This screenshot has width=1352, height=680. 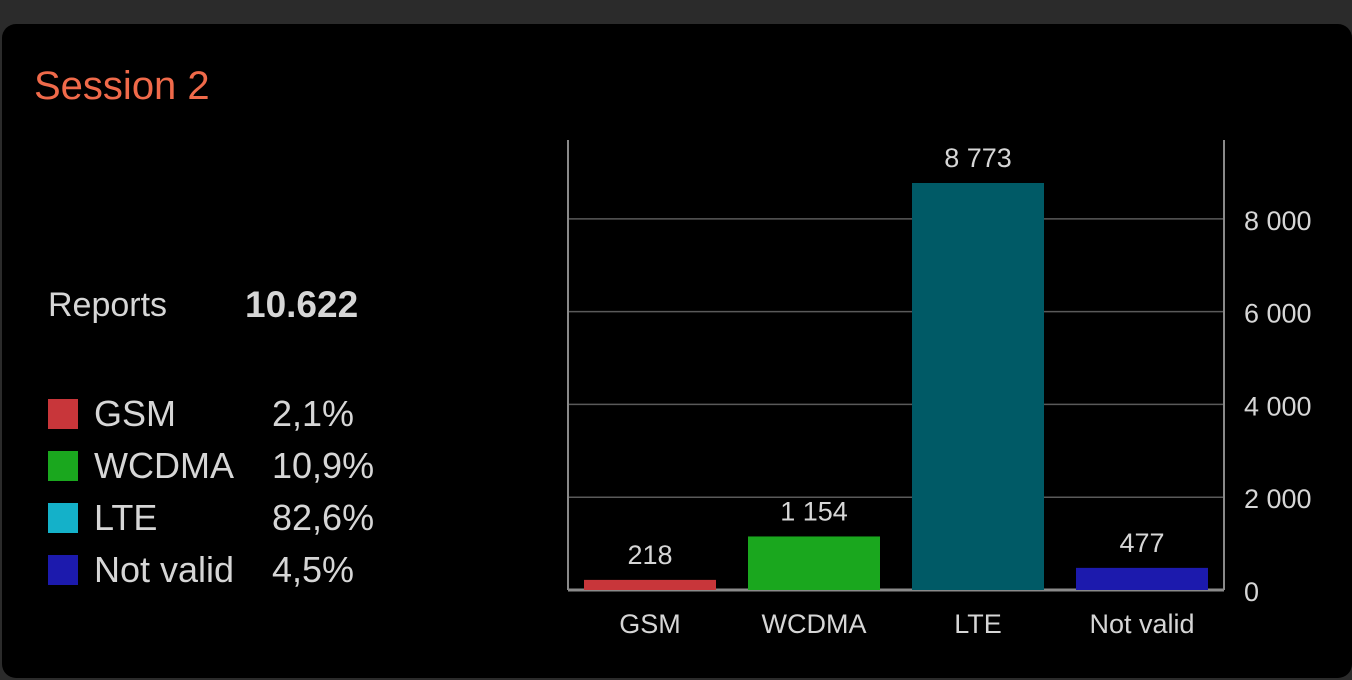 I want to click on y-tick-label-8000: 8 000, so click(x=1278, y=221).